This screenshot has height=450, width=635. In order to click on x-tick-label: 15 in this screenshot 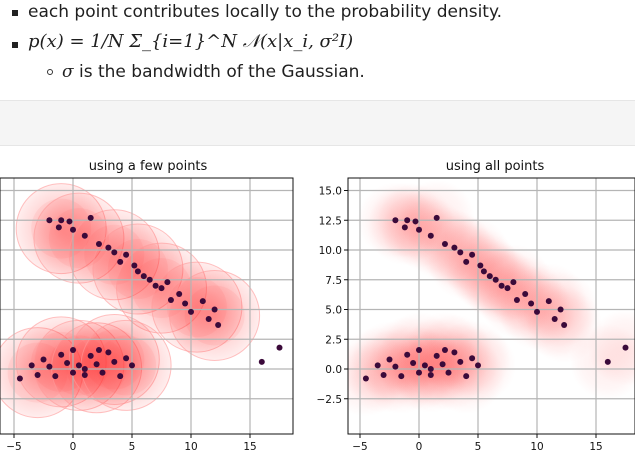, I will do `click(595, 445)`.